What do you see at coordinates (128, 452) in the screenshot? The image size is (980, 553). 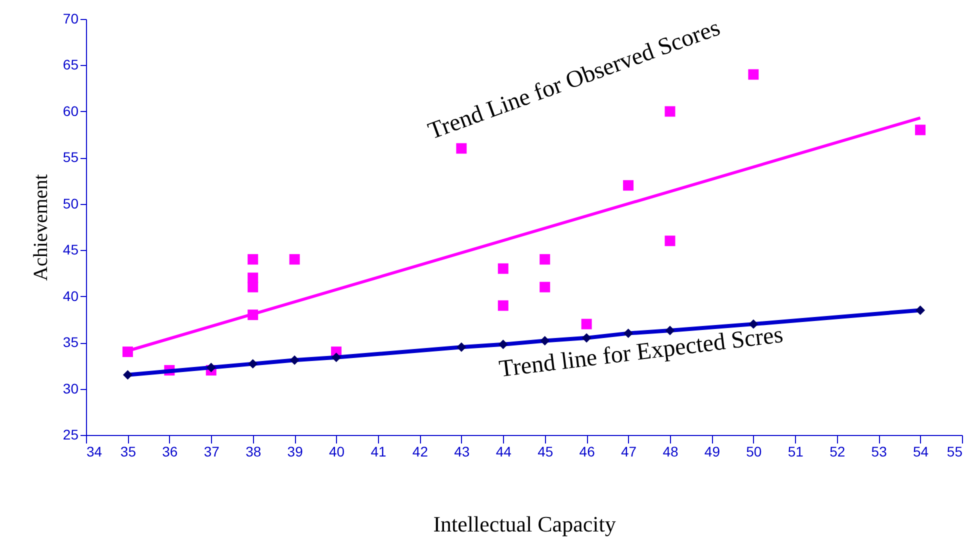 I see `x-tick-label: 35` at bounding box center [128, 452].